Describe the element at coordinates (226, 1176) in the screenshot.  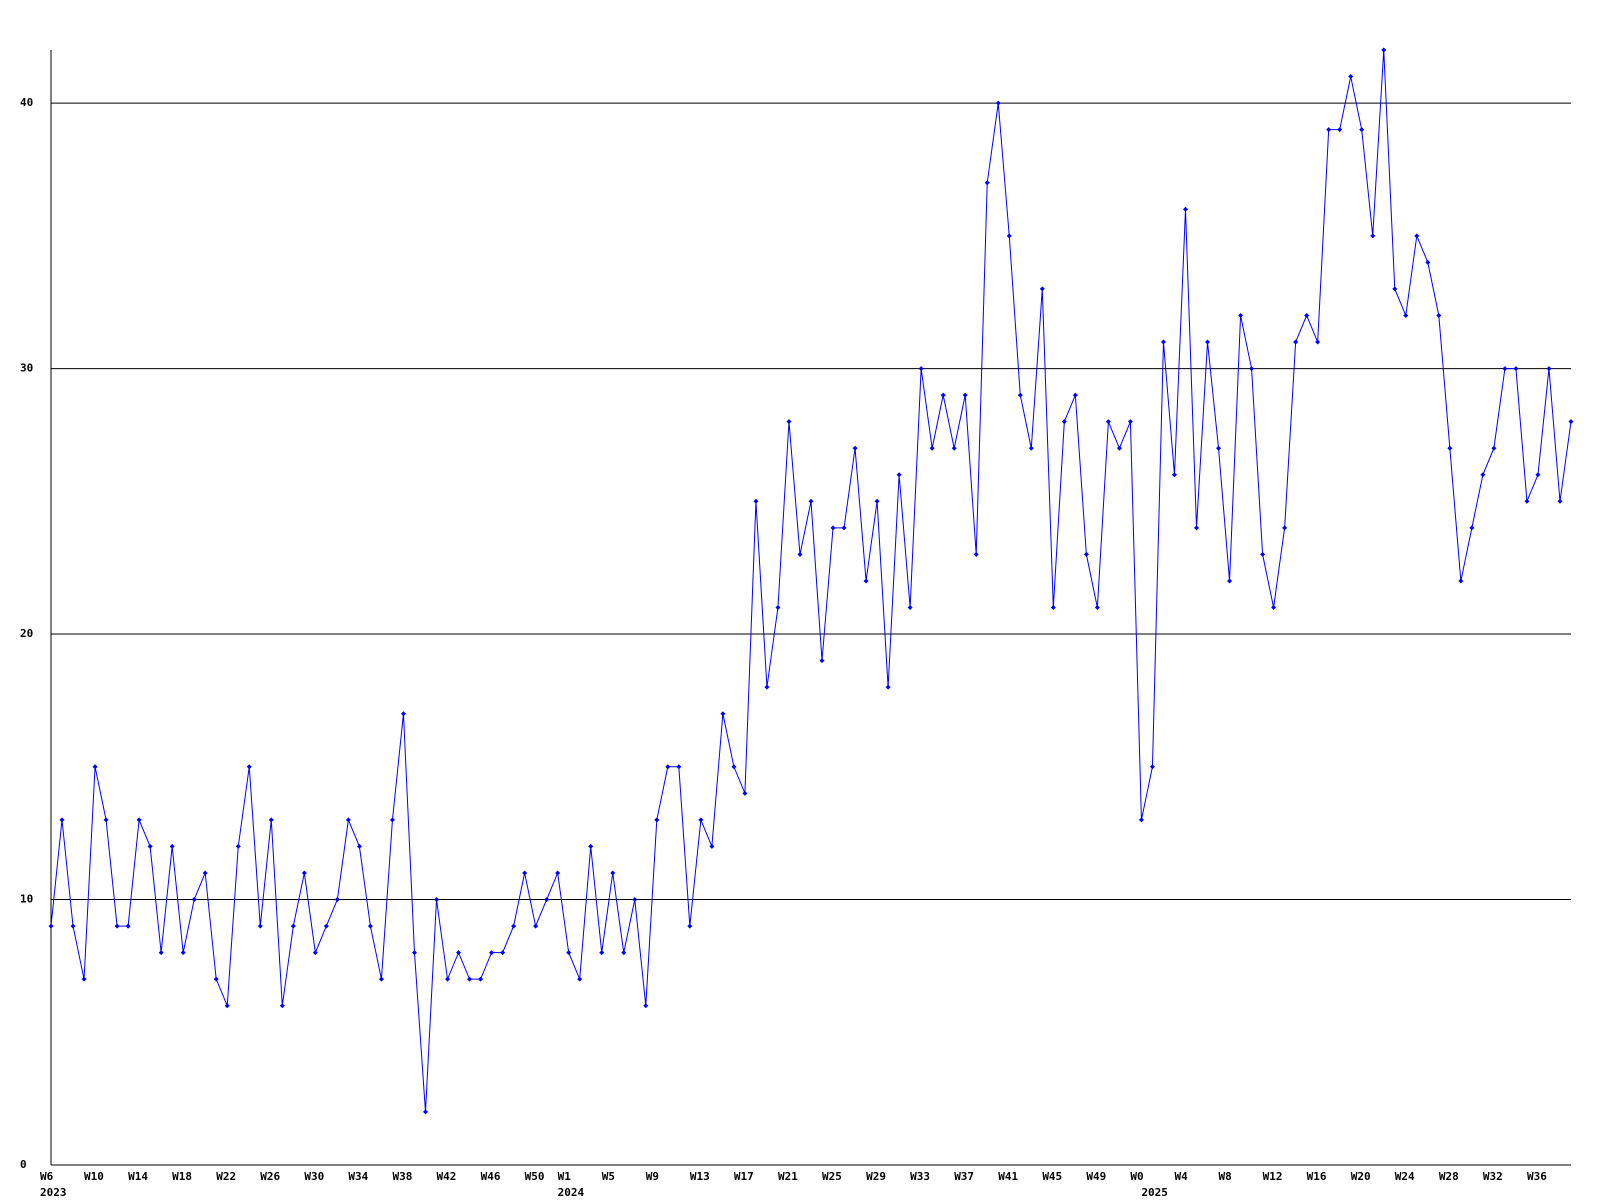
I see `x-tick-label: W22` at that location.